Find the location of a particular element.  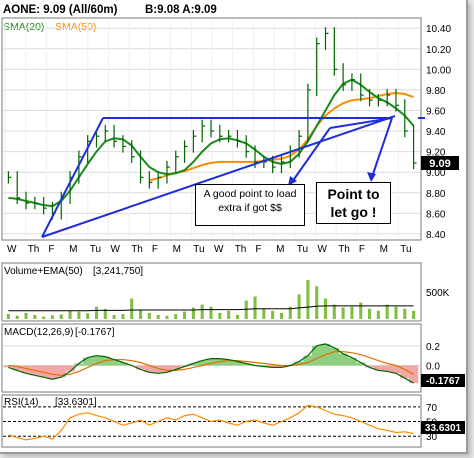

bid-ask-readout: B:9.08 A:9.09 is located at coordinates (181, 10).